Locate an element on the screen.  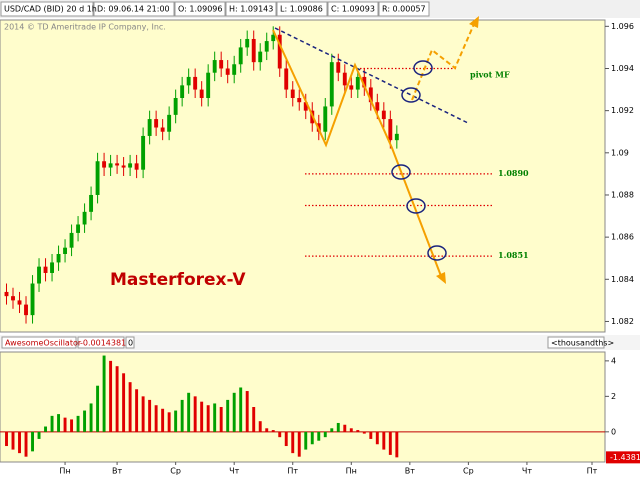
bar-close: C: 1.09093 is located at coordinates (353, 9).